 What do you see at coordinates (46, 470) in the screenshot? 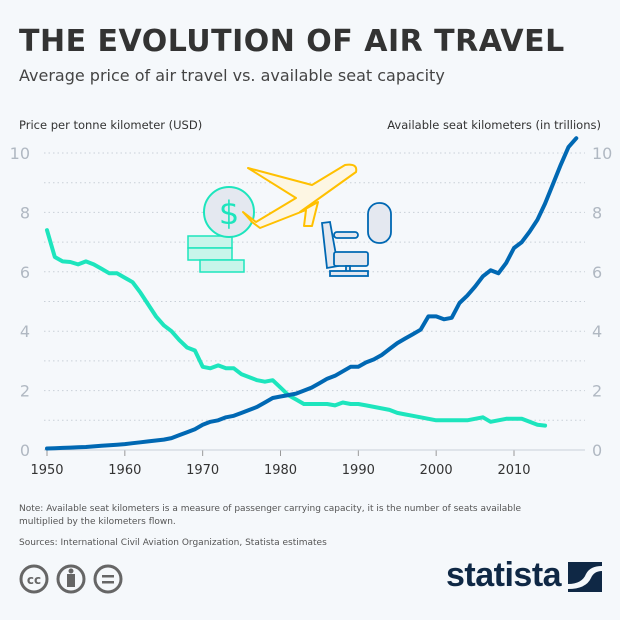
I see `x-tick-label: 1950` at bounding box center [46, 470].